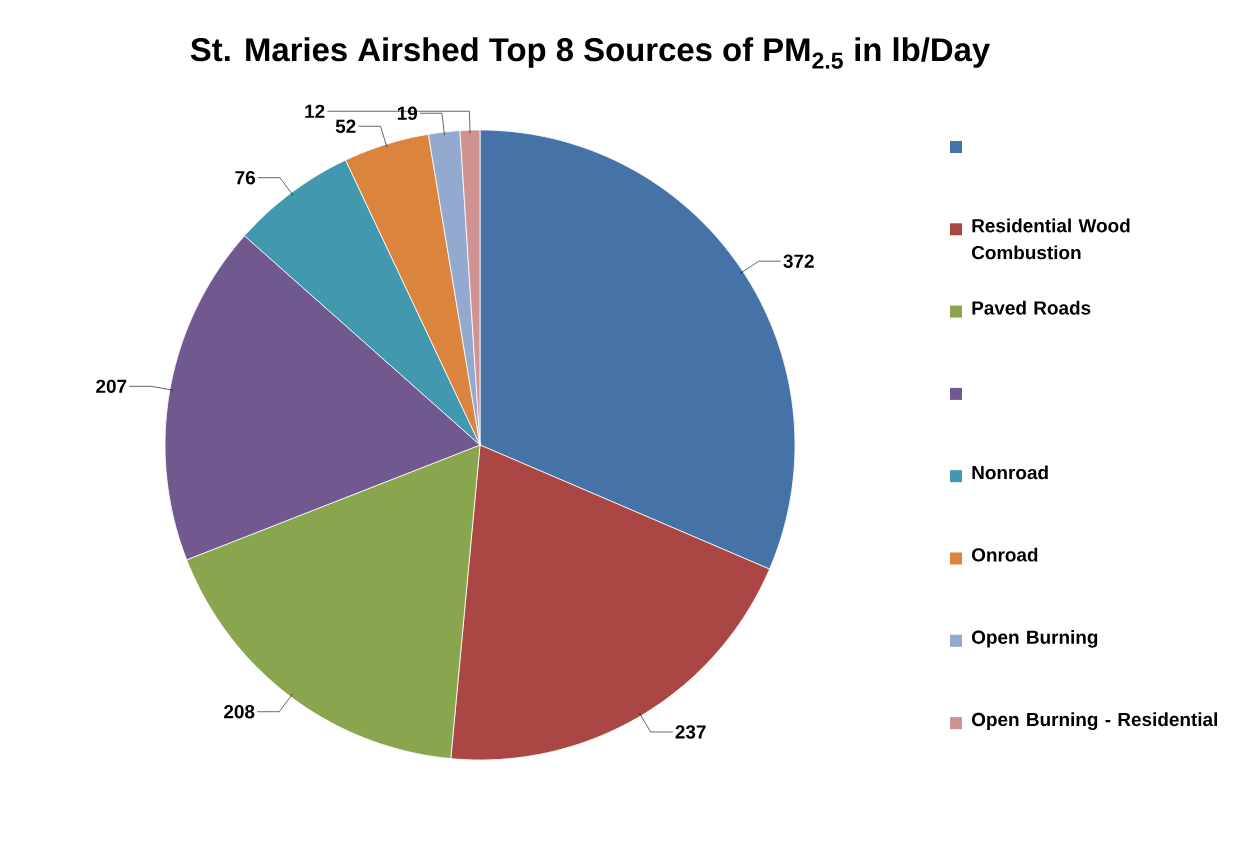  Describe the element at coordinates (1034, 638) in the screenshot. I see `legend-label: Open Burning` at that location.